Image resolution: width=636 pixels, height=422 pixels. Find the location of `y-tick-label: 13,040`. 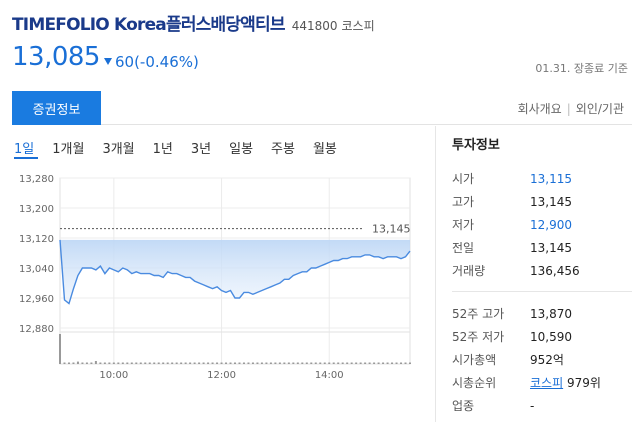

y-tick-label: 13,040 is located at coordinates (36, 269).